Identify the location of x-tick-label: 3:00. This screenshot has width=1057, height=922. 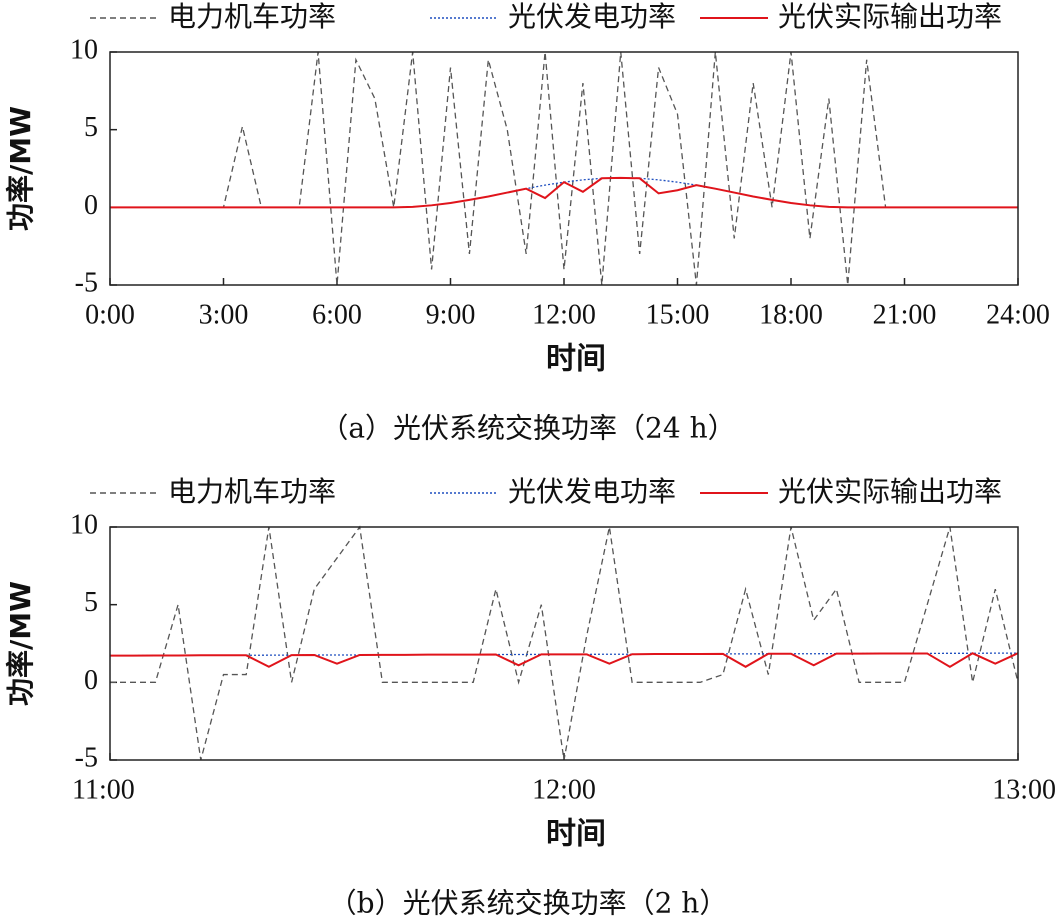
(224, 314).